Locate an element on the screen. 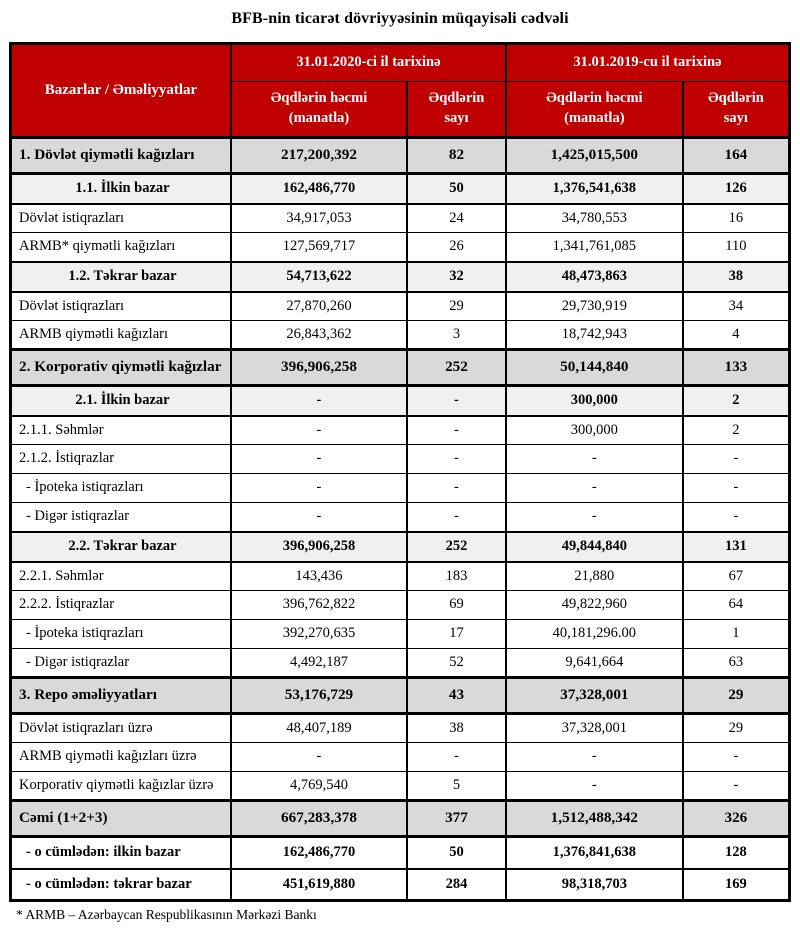 The height and width of the screenshot is (932, 800). volume-2020-cell: 34,917,053 is located at coordinates (319, 218).